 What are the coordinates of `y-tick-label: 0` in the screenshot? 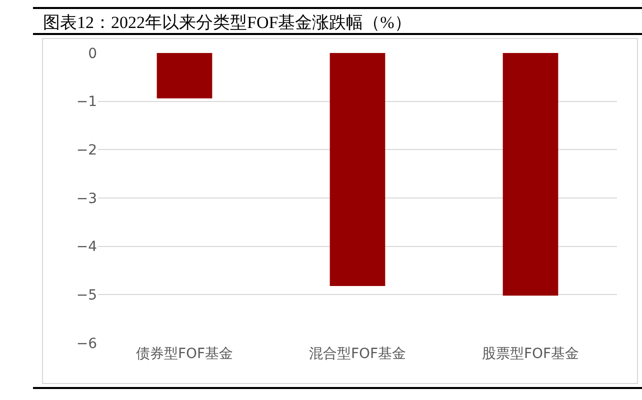 It's located at (92, 54).